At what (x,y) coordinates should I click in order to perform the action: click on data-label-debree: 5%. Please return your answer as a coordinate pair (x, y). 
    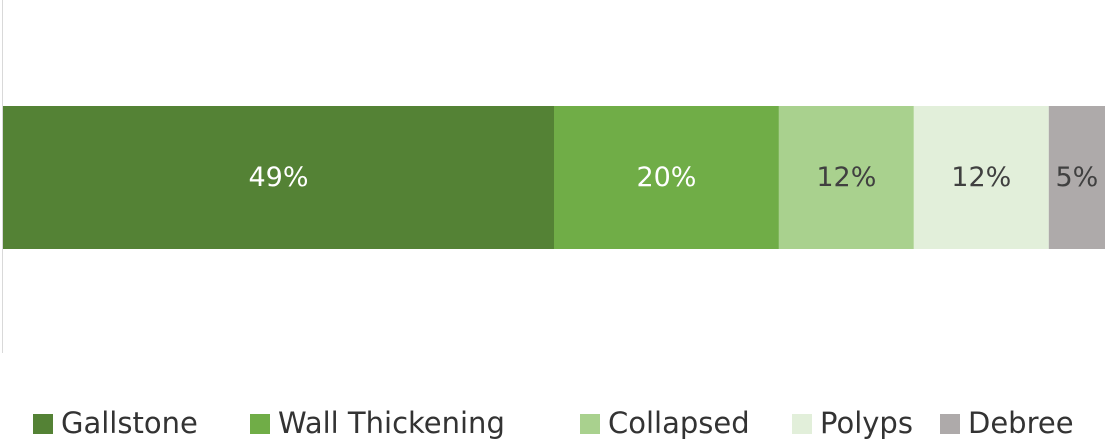
    Looking at the image, I should click on (1076, 177).